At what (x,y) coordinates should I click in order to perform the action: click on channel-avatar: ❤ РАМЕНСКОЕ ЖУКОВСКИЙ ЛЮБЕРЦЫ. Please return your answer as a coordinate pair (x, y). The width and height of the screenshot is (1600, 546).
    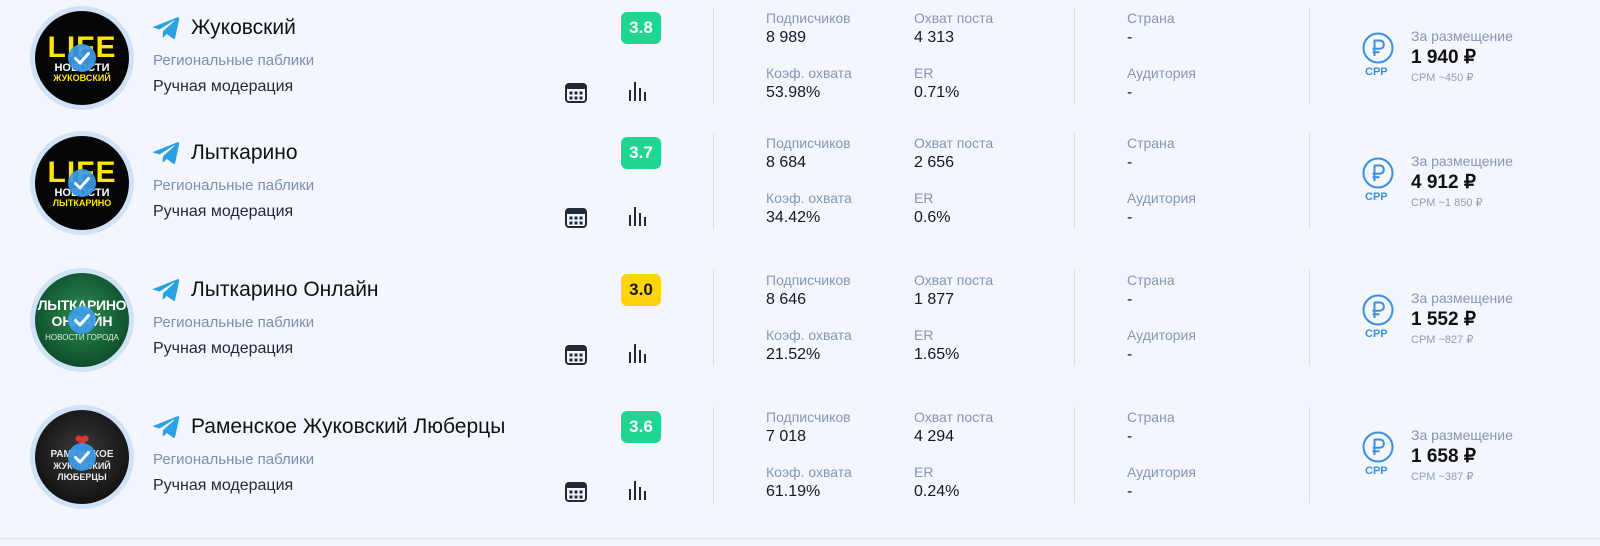
    Looking at the image, I should click on (82, 457).